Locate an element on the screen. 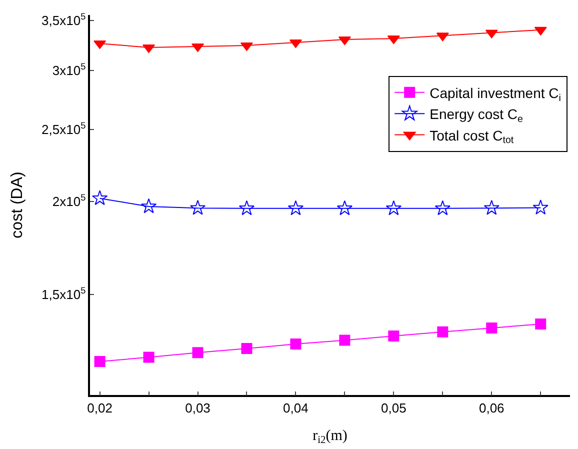  y-tick-label: 1,5x10$^{5}$ is located at coordinates (64, 294).